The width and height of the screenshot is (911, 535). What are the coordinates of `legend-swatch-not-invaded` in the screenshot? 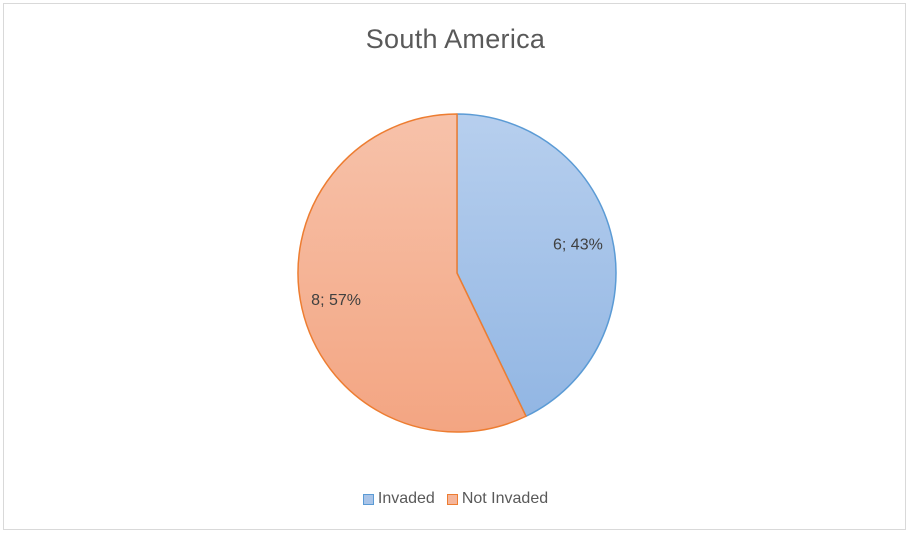 It's located at (452, 499).